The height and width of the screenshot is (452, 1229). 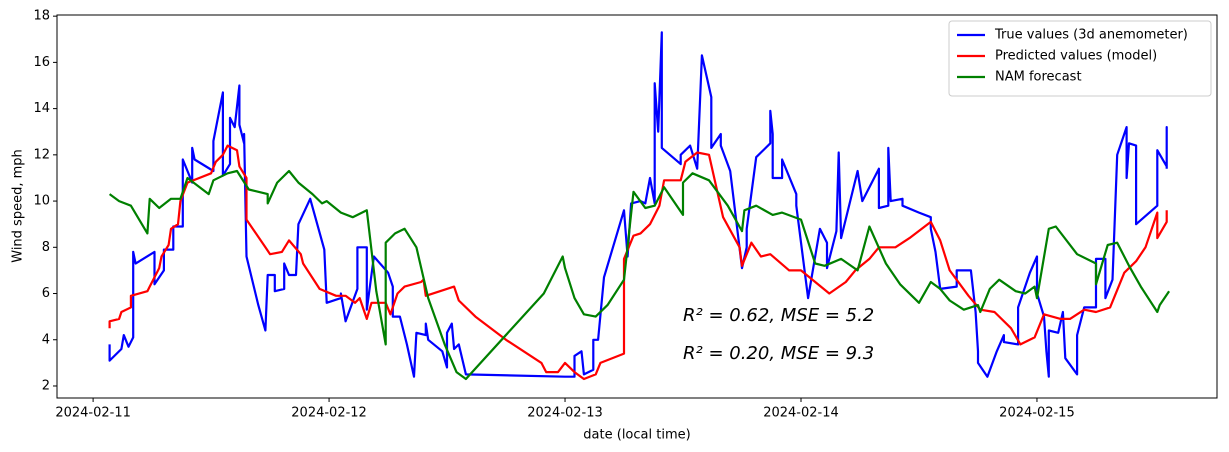 I want to click on annotation: R² = 0.20, MSE = 9.3, so click(x=778, y=353).